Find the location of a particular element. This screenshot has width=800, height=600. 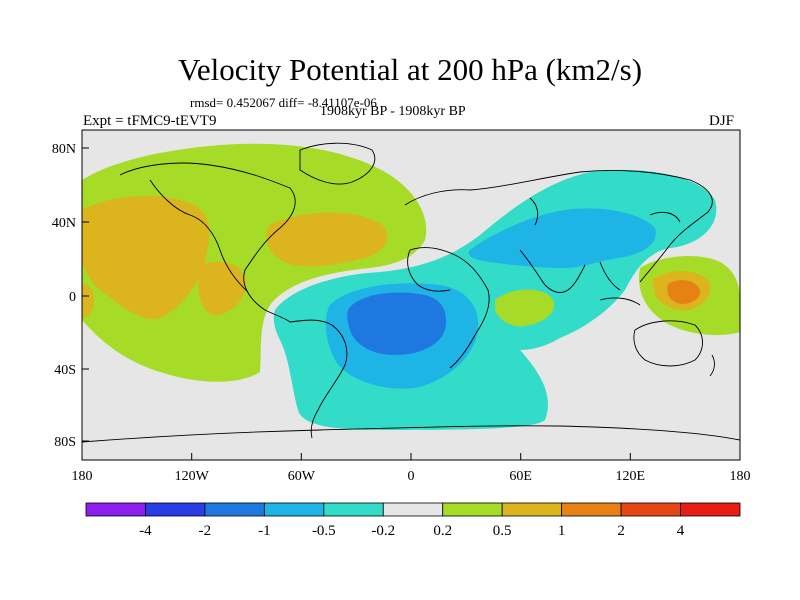

y-tick-label: 40N is located at coordinates (64, 223).